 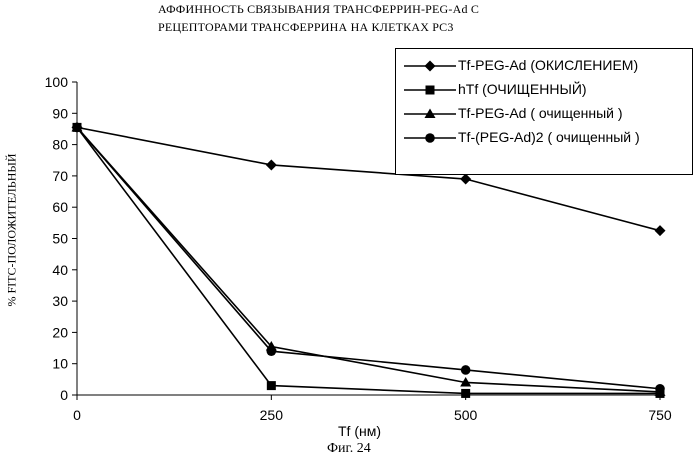 What do you see at coordinates (359, 431) in the screenshot?
I see `x-axis-label: Tf (нм)` at bounding box center [359, 431].